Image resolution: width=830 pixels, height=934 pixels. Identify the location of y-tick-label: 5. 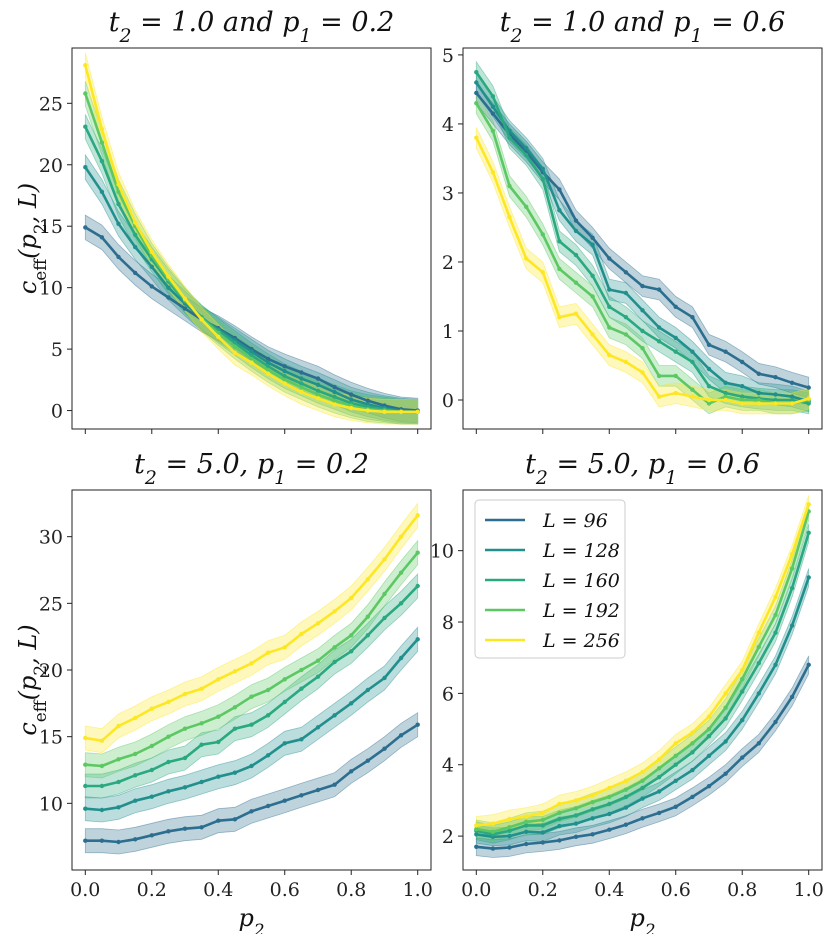
(448, 56).